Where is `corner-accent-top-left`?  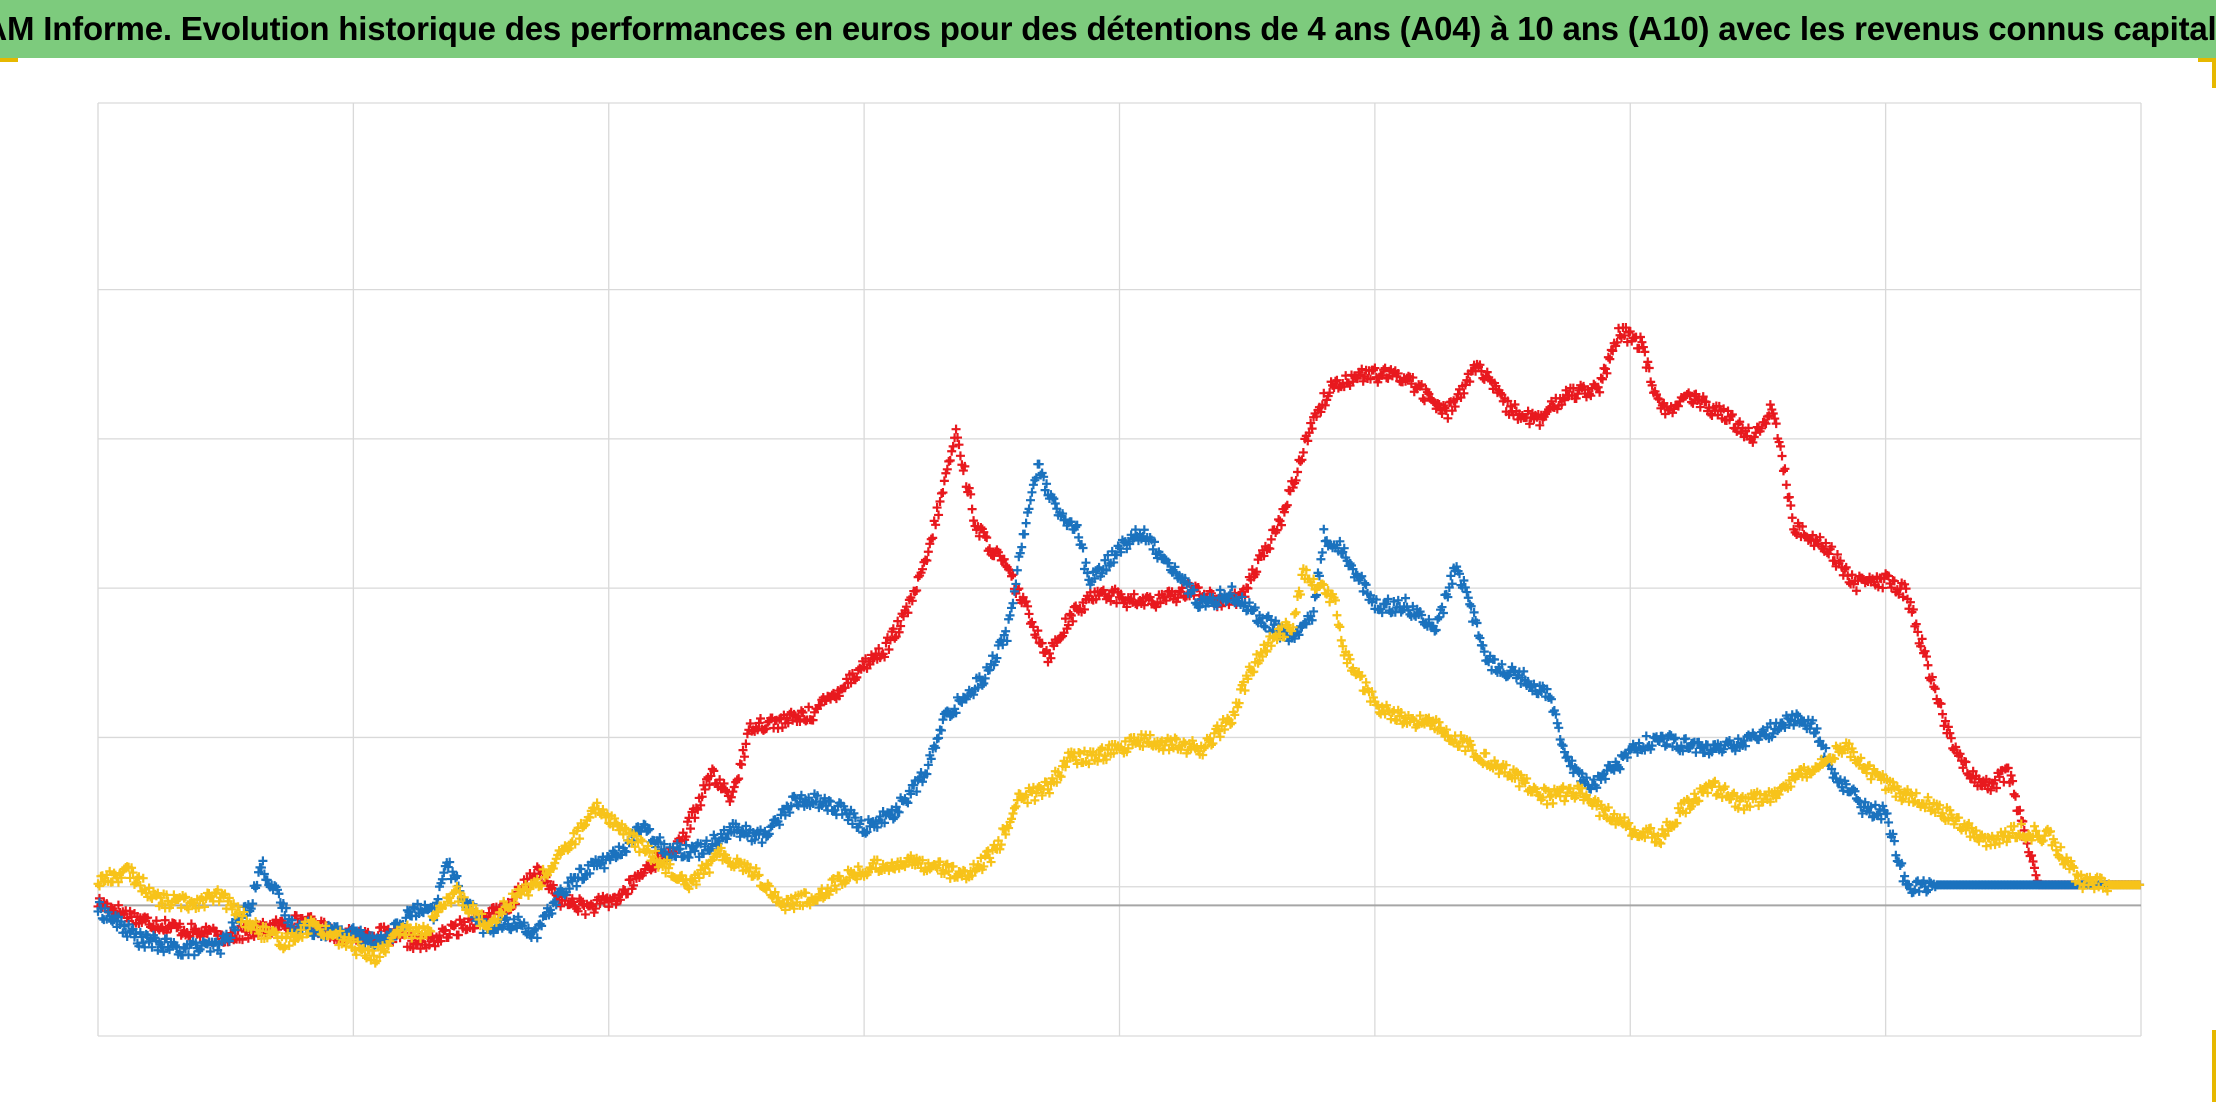
corner-accent-top-left is located at coordinates (9, 60).